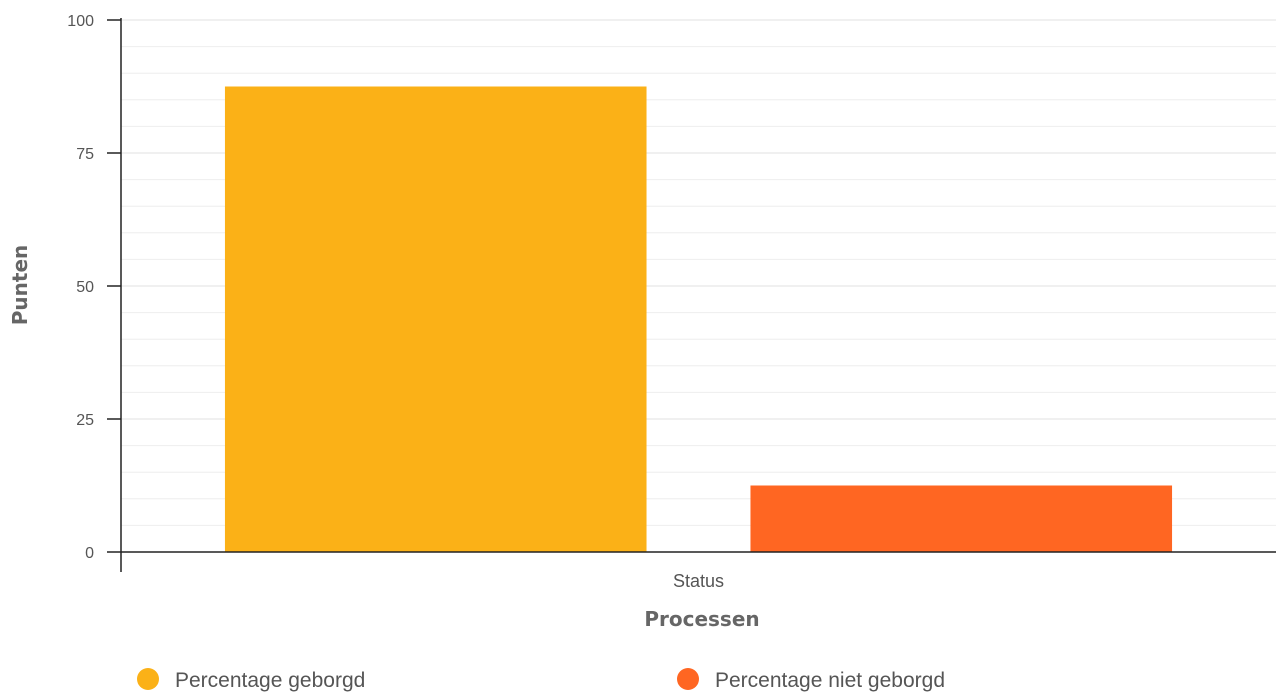  I want to click on y-tick-label: 25, so click(85, 420).